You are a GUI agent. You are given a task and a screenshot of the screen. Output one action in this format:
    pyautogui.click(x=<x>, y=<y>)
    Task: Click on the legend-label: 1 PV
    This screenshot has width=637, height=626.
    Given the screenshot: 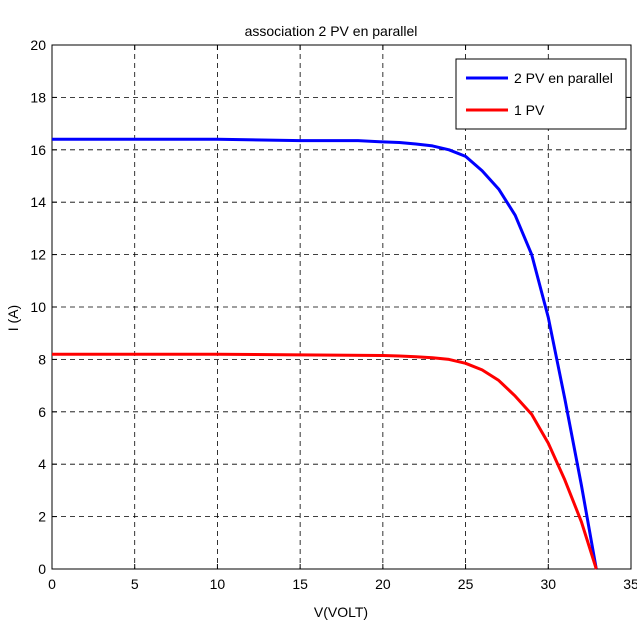 What is the action you would take?
    pyautogui.click(x=529, y=110)
    